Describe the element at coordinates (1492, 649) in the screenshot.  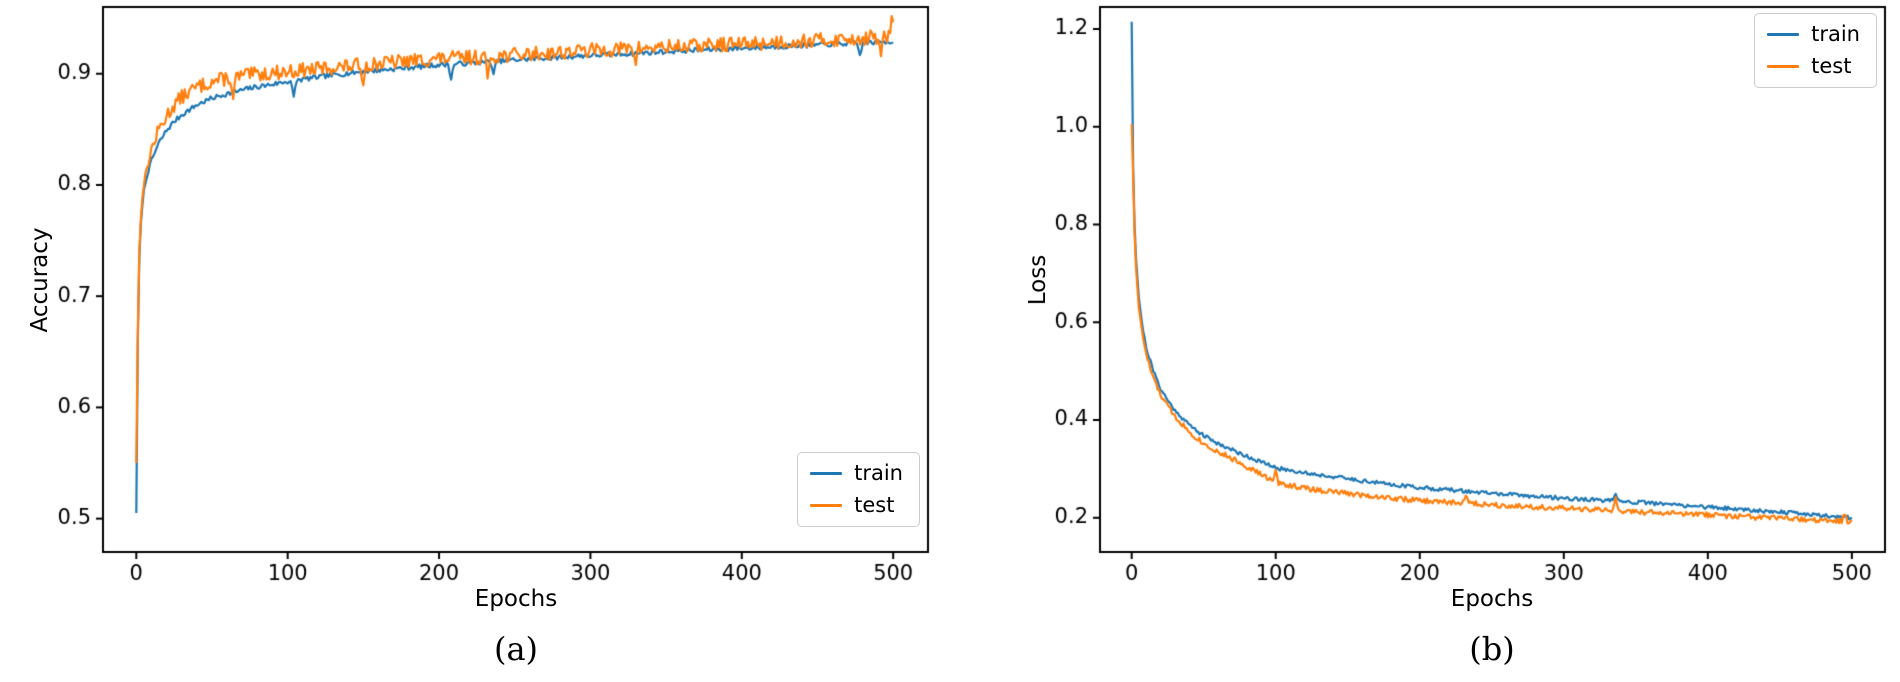
I see `caption-b: (b)` at that location.